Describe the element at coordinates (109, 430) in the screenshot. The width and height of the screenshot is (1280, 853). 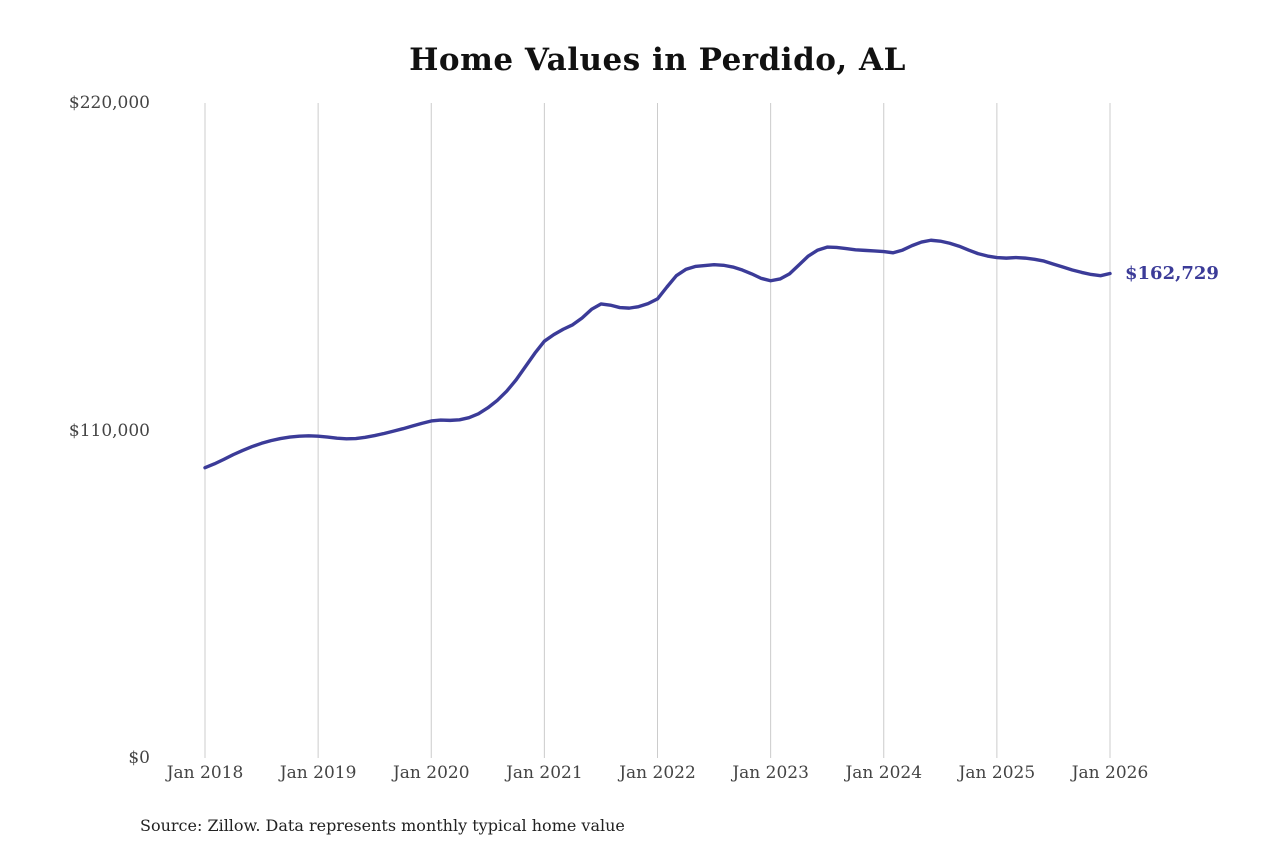
I see `y-tick-label: $110,000` at that location.